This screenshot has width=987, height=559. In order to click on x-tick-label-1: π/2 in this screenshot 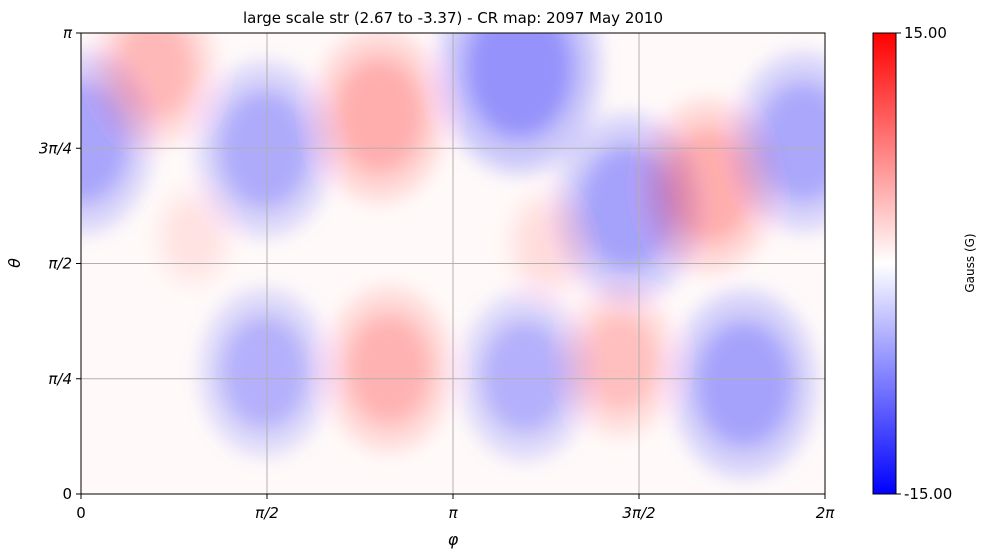, I will do `click(267, 513)`.